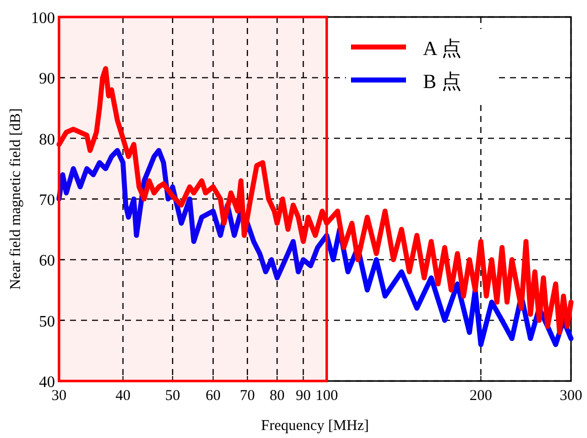 The height and width of the screenshot is (438, 587). Describe the element at coordinates (47, 261) in the screenshot. I see `y-tick-label: 60` at that location.